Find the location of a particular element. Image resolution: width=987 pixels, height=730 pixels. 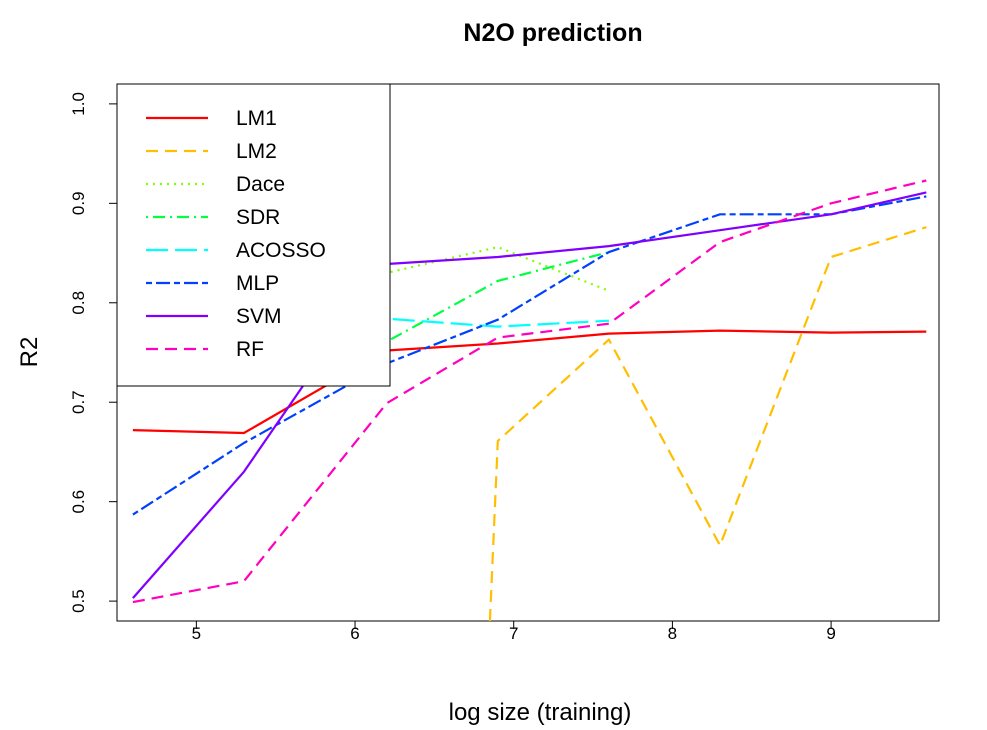

legend-label-mlp: MLP is located at coordinates (257, 283).